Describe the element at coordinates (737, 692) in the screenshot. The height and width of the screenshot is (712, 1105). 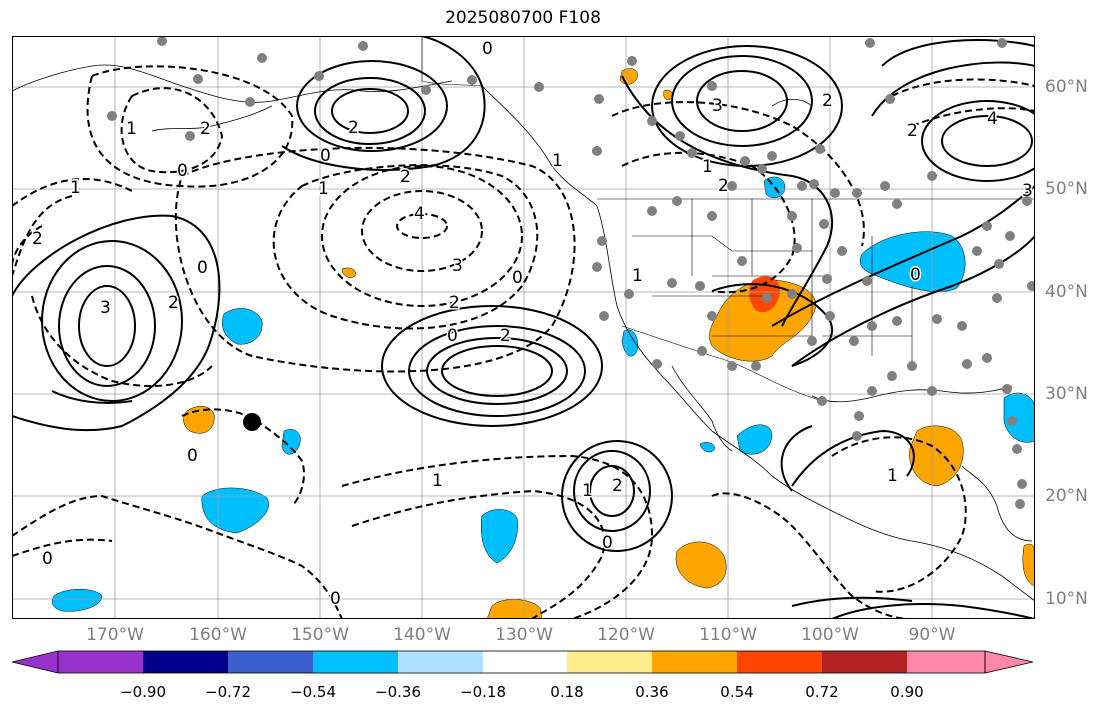
I see `colorbar-tick: 0.54` at that location.